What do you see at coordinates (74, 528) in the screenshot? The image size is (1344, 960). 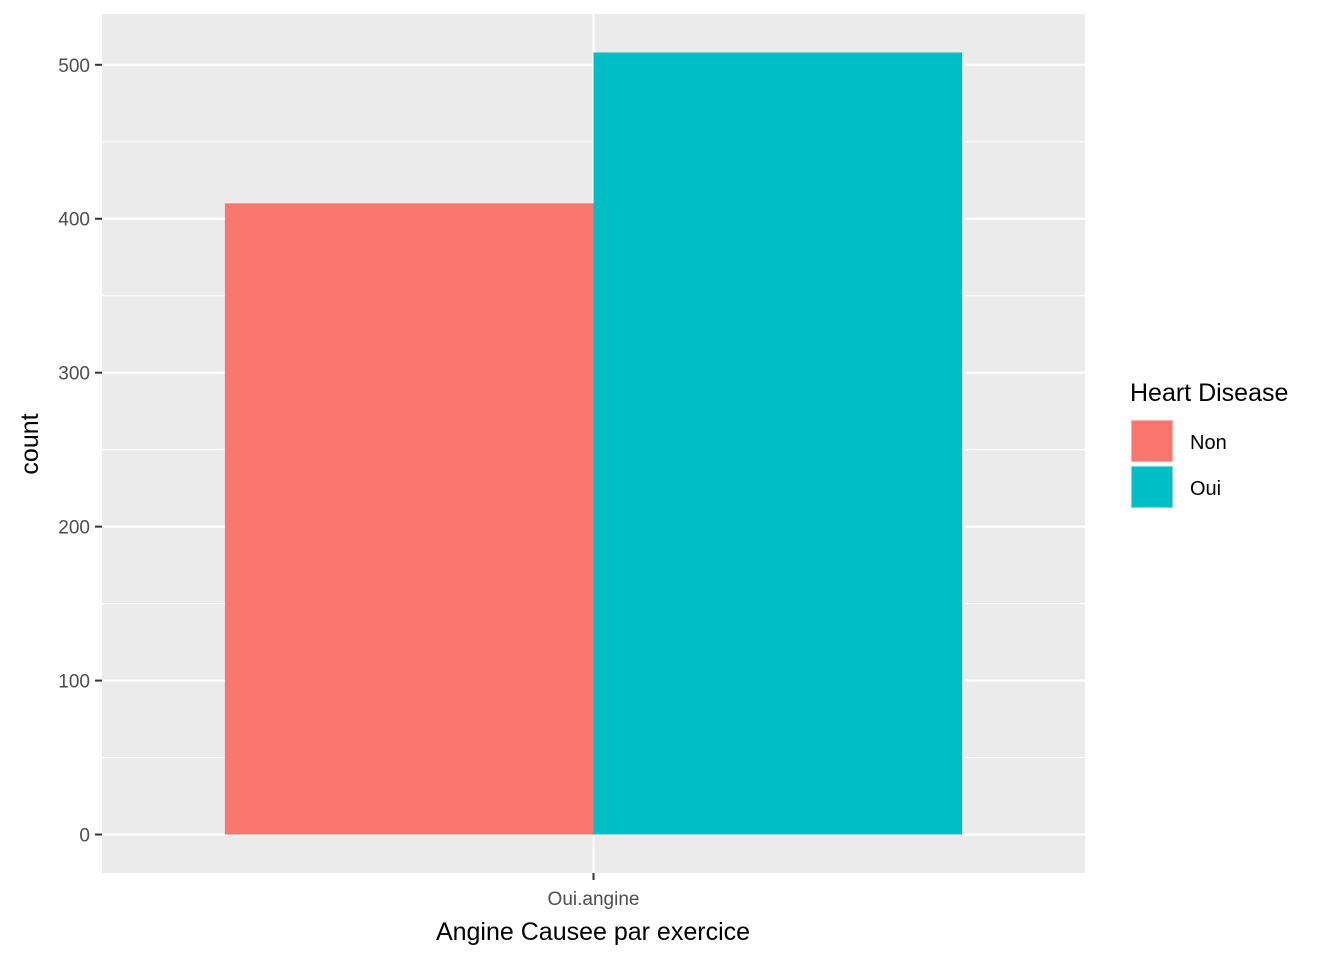 I see `y-tick-label: 200` at bounding box center [74, 528].